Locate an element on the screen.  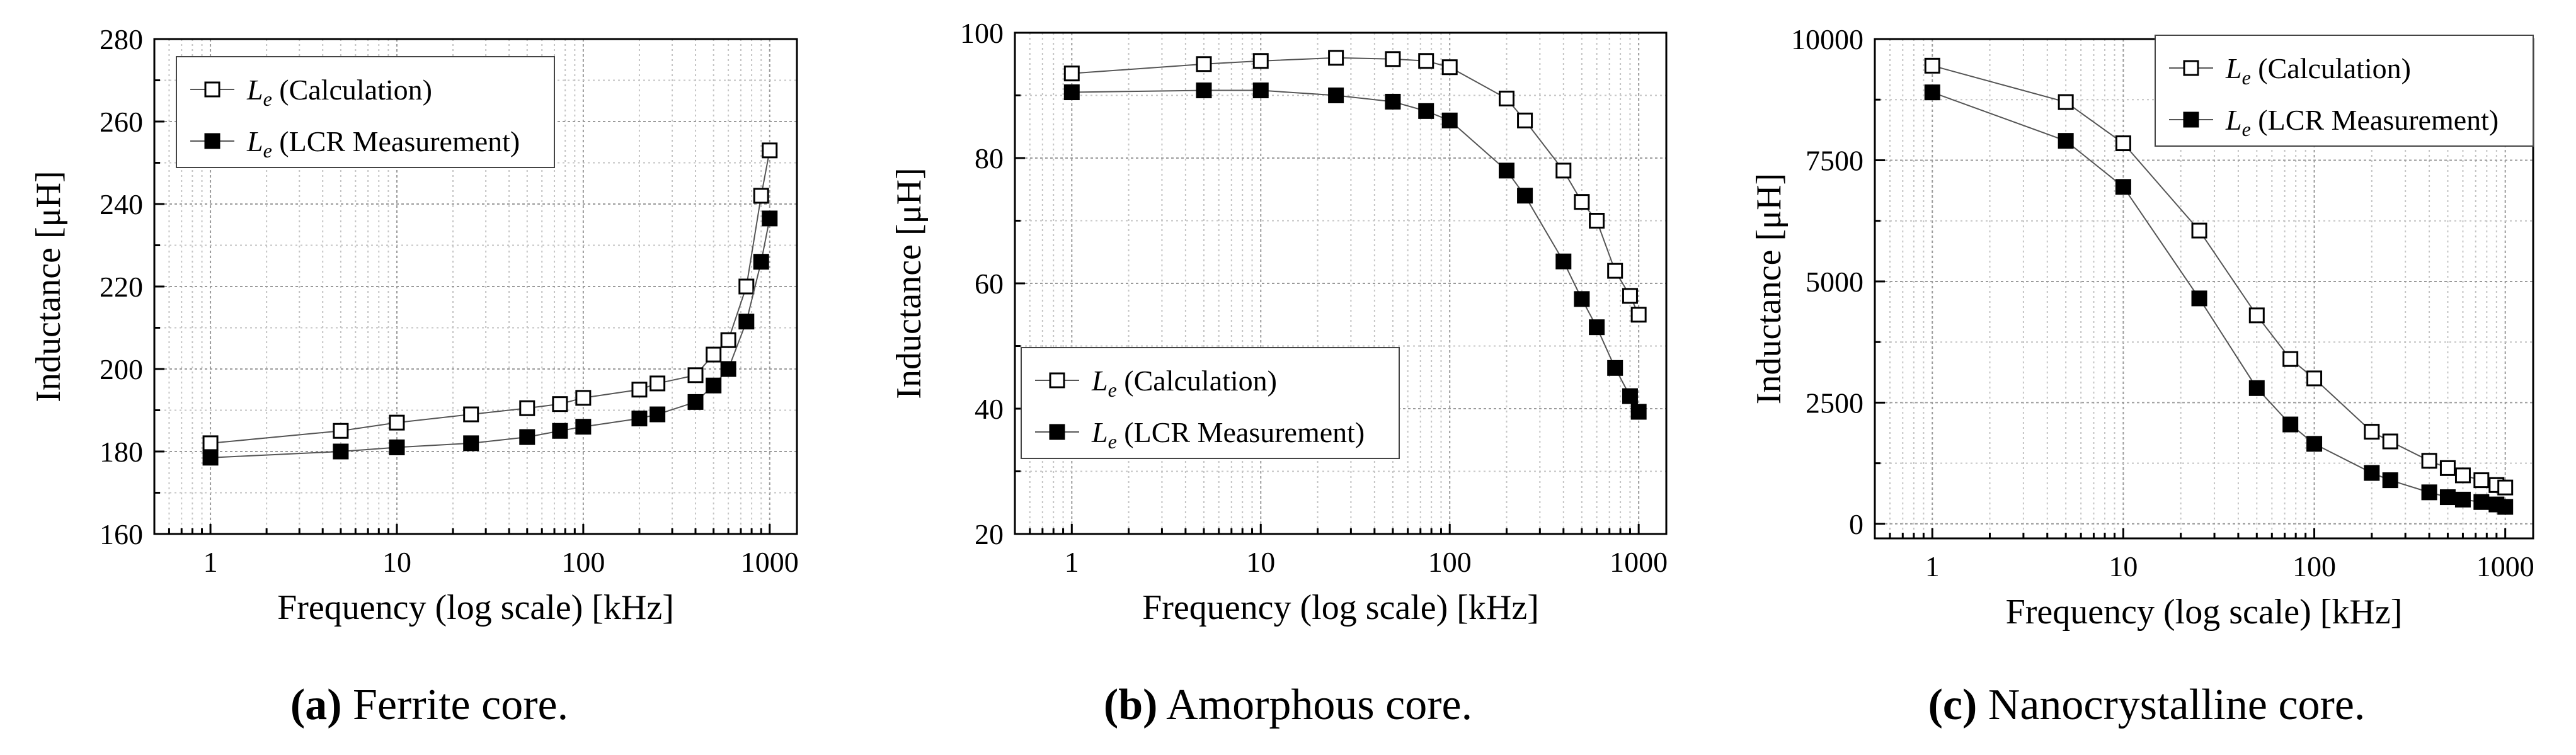
caption-c-tag: c is located at coordinates (1952, 705).